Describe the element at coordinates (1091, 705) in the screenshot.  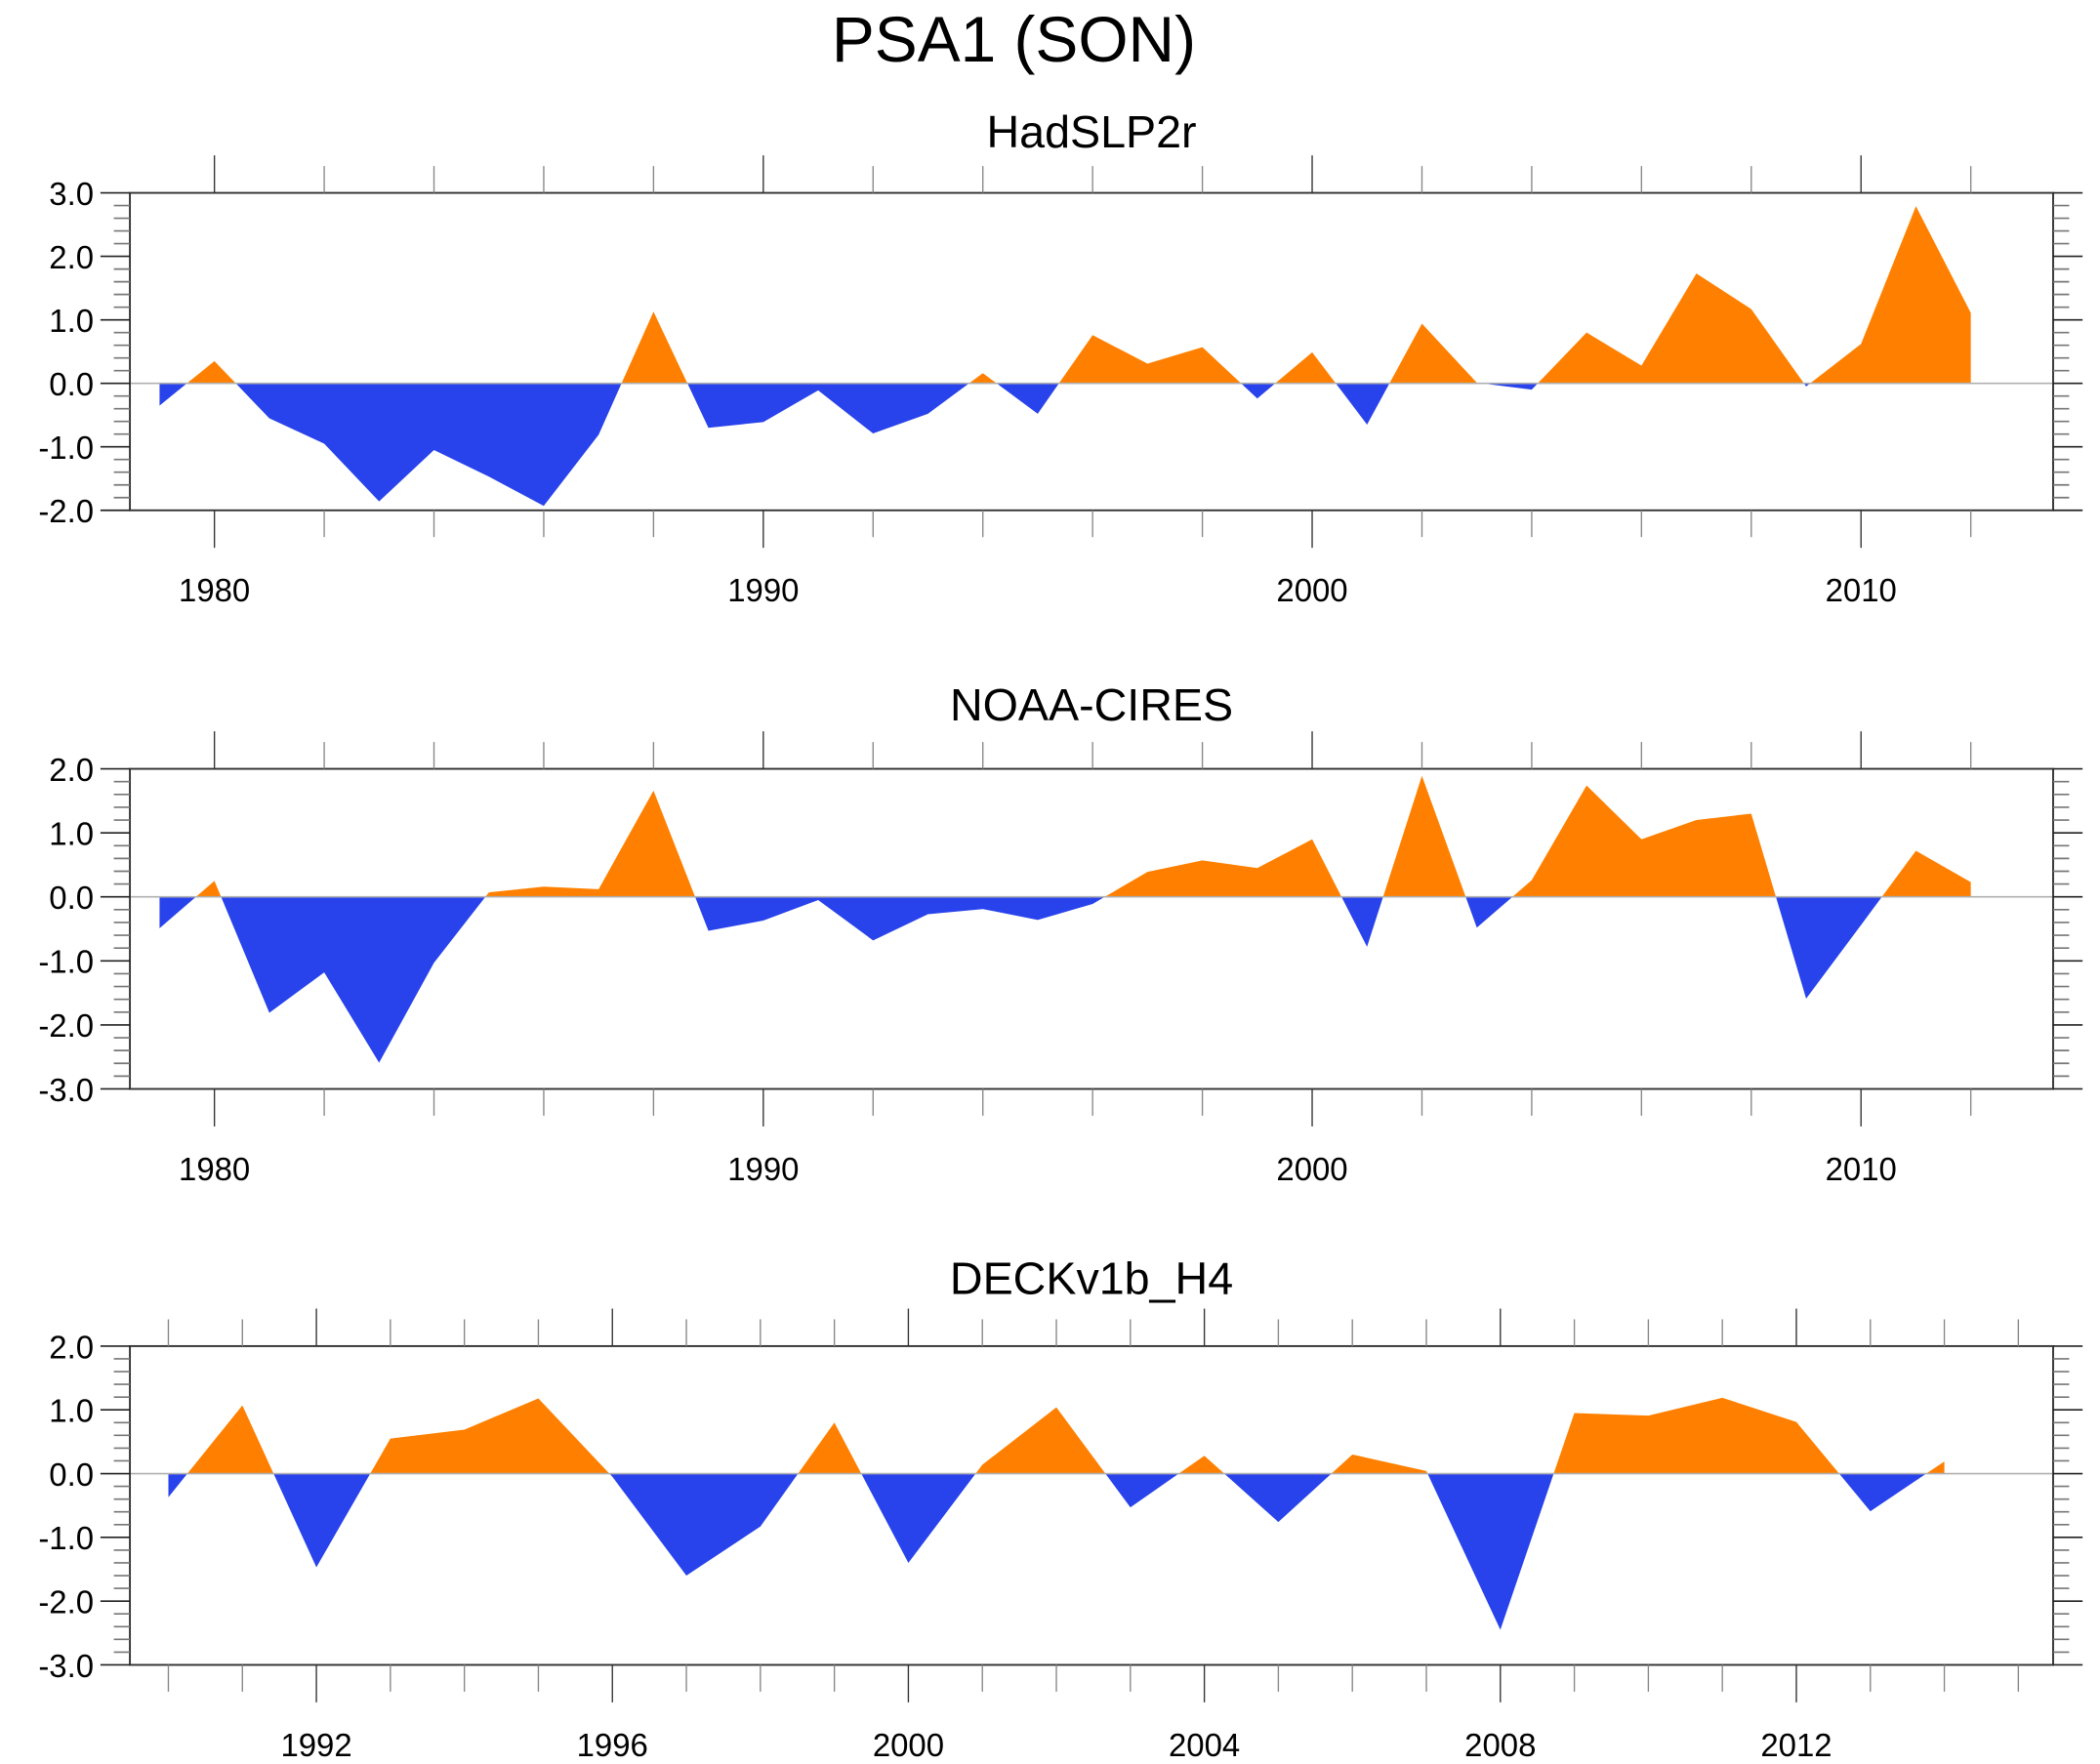
I see `panel-title: NOAA-CIRES` at that location.